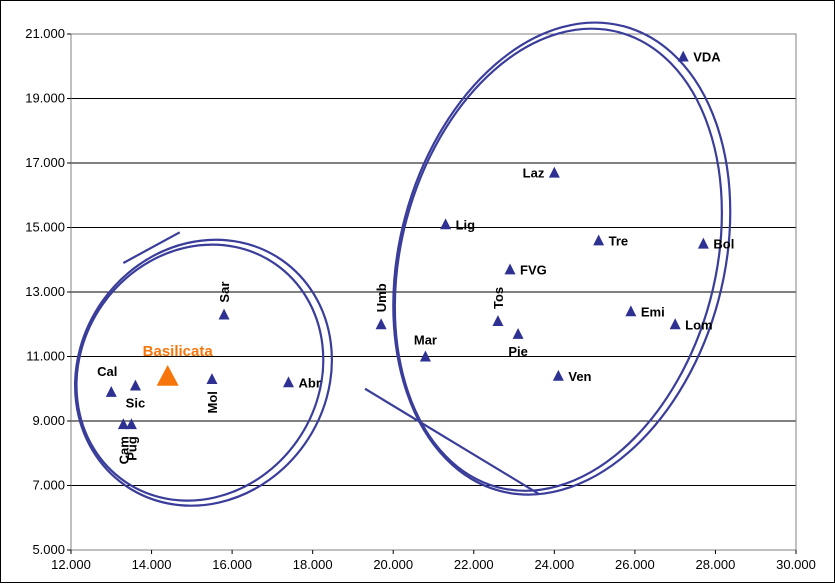  I want to click on data-point-vda, so click(683, 56).